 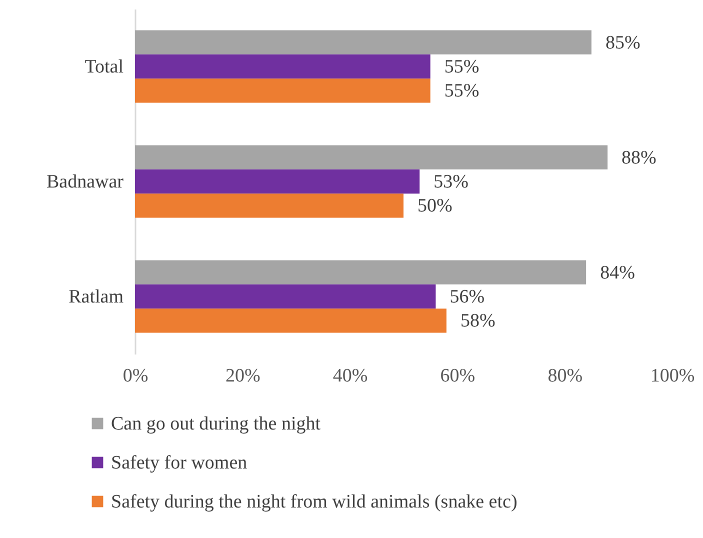 I want to click on x-tick-label: 60%, so click(x=458, y=376).